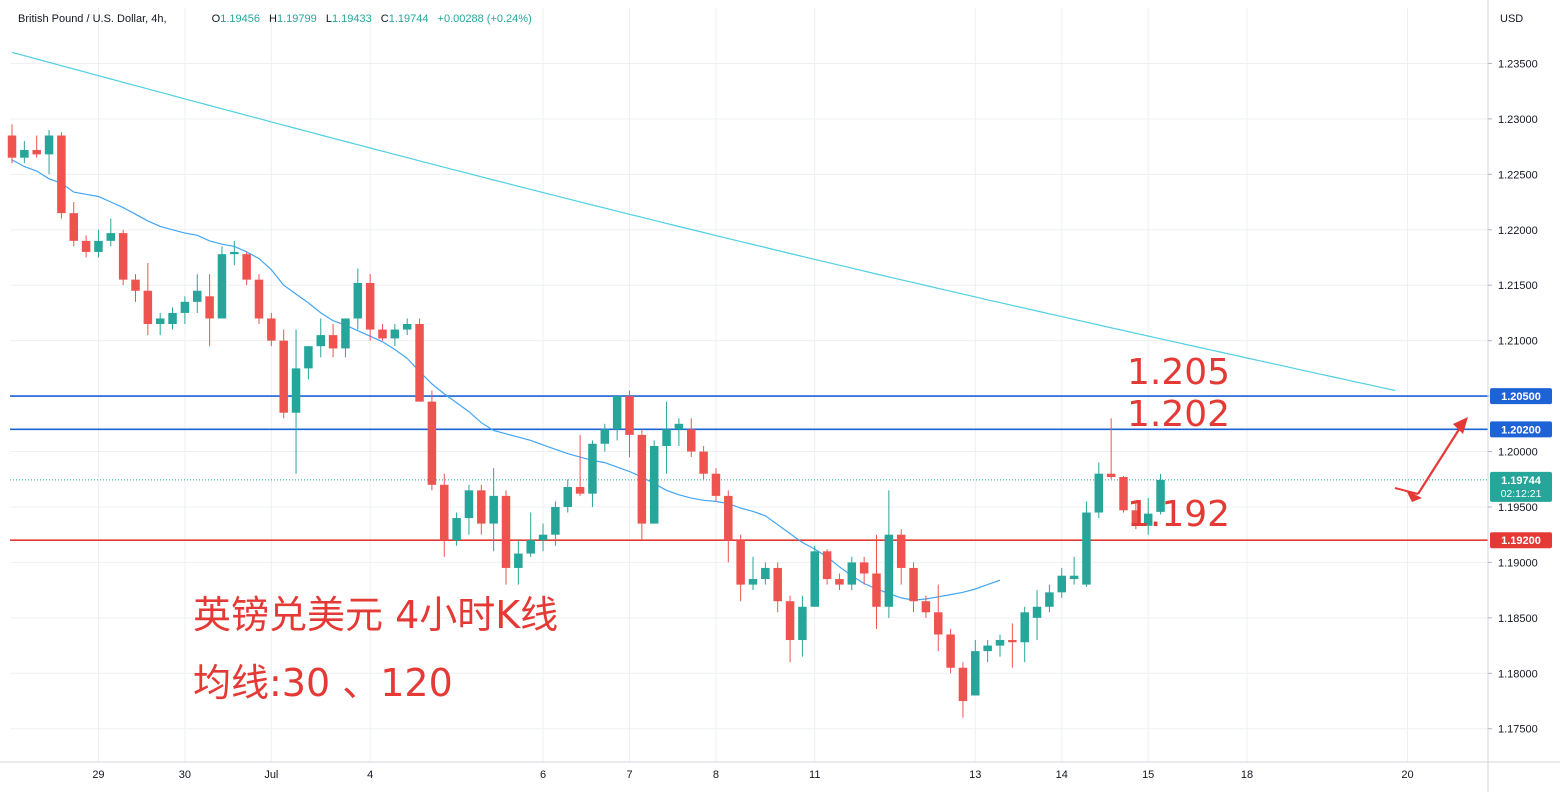  What do you see at coordinates (1518, 563) in the screenshot?
I see `price-tick-label: 1.19000` at bounding box center [1518, 563].